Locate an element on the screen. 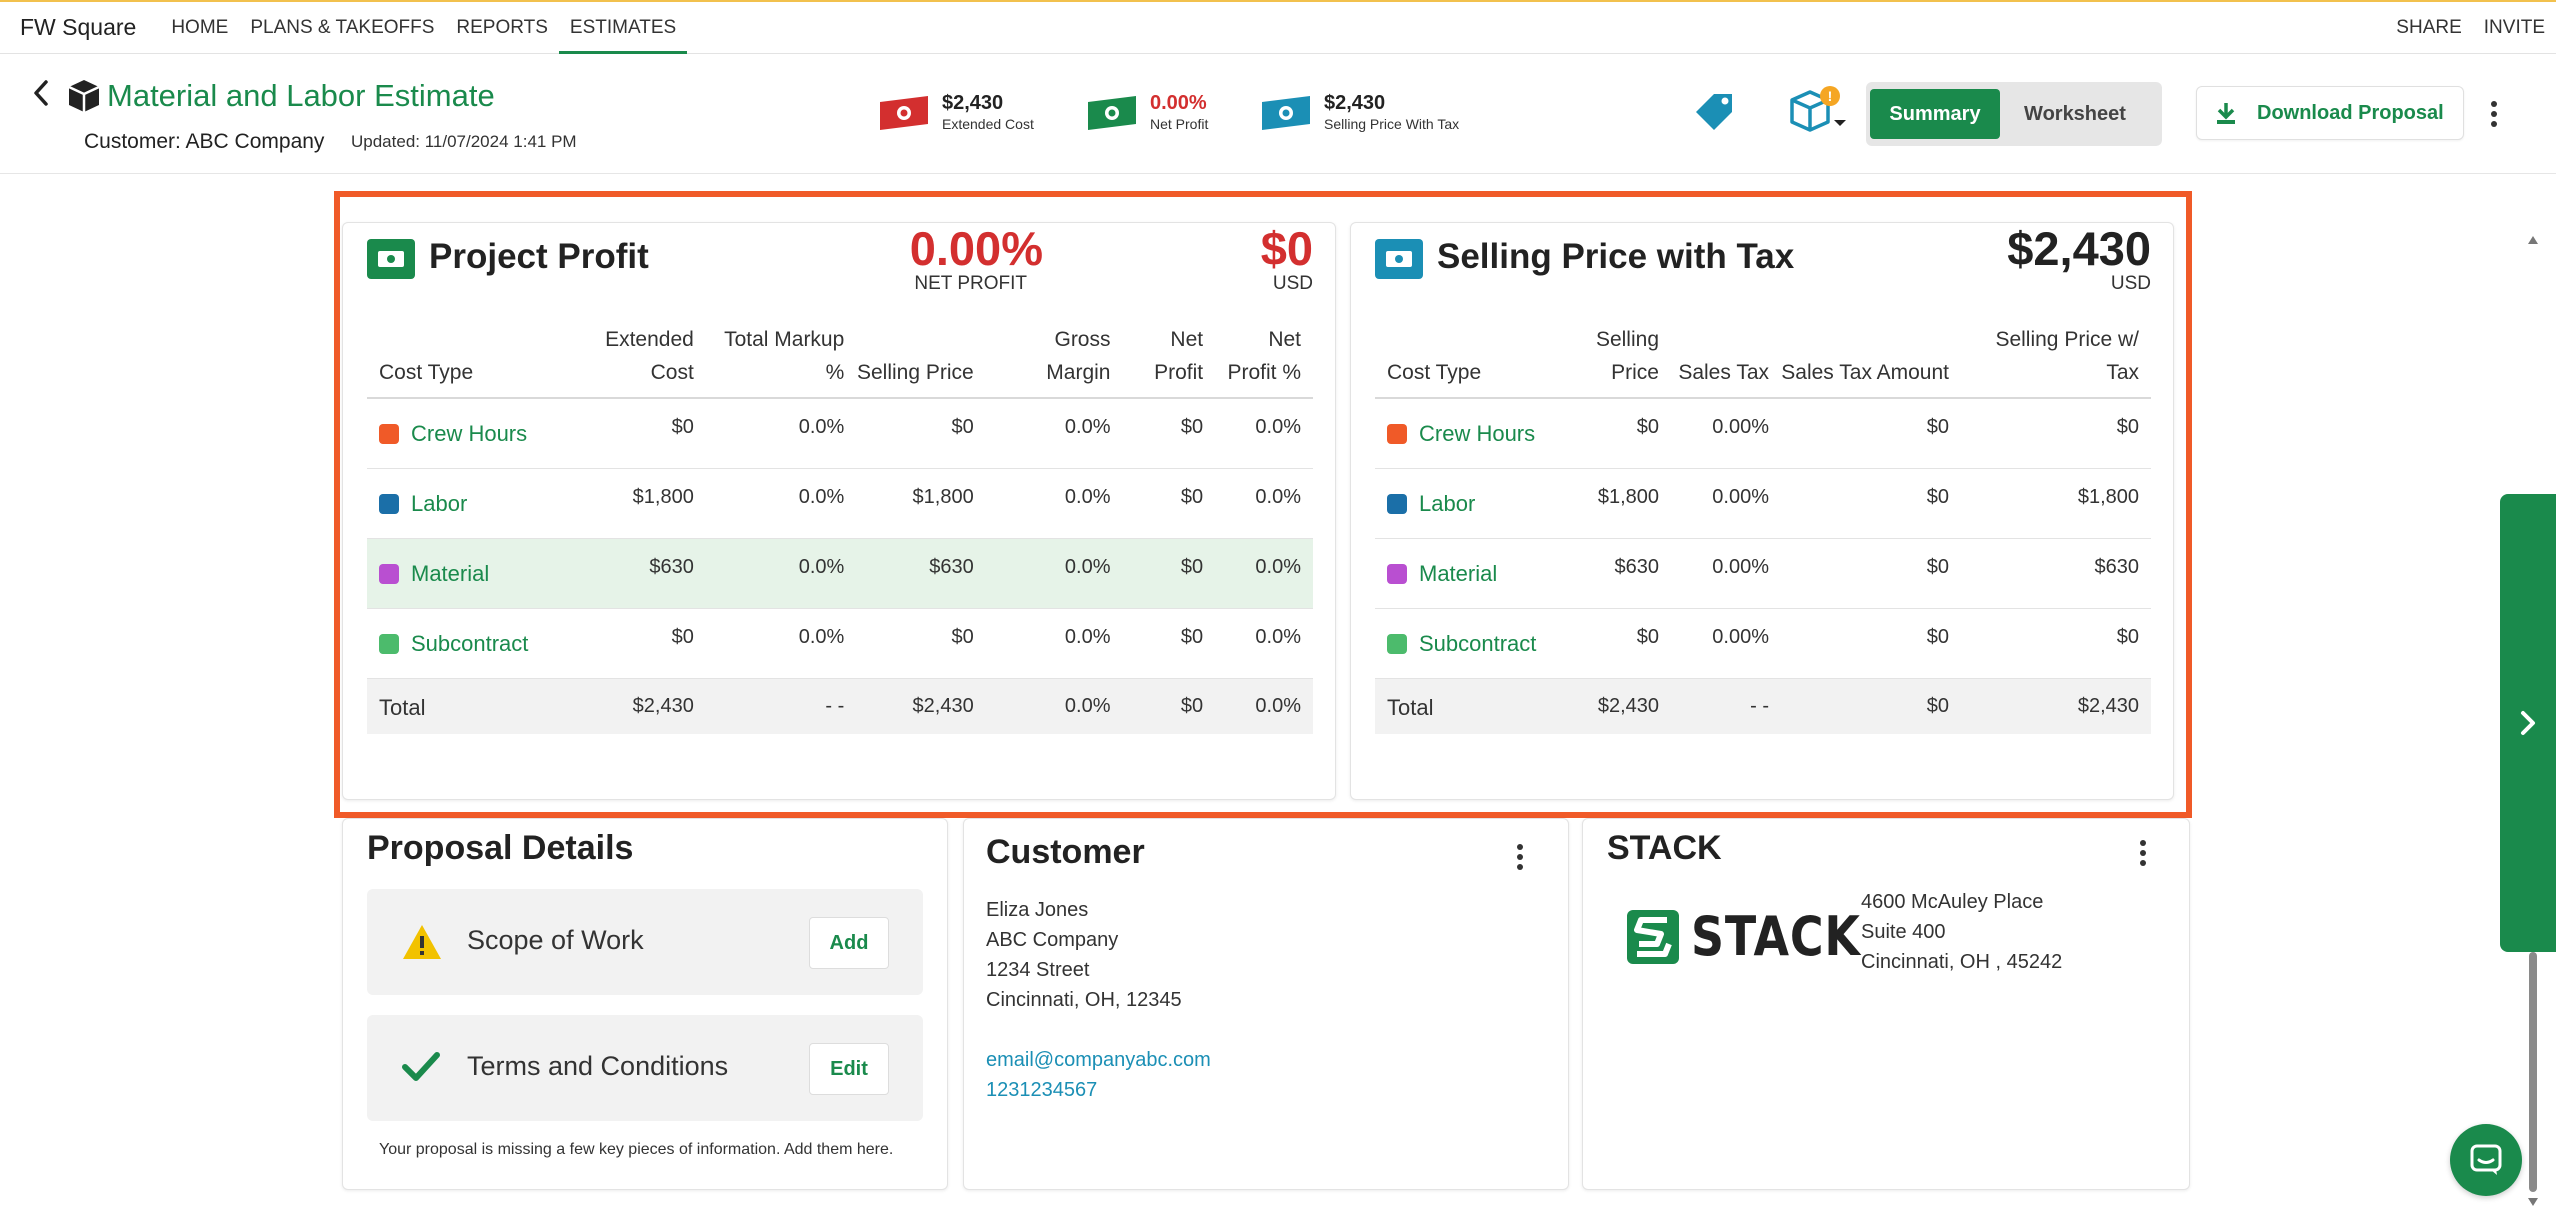  stack-logo-icon is located at coordinates (1653, 936).